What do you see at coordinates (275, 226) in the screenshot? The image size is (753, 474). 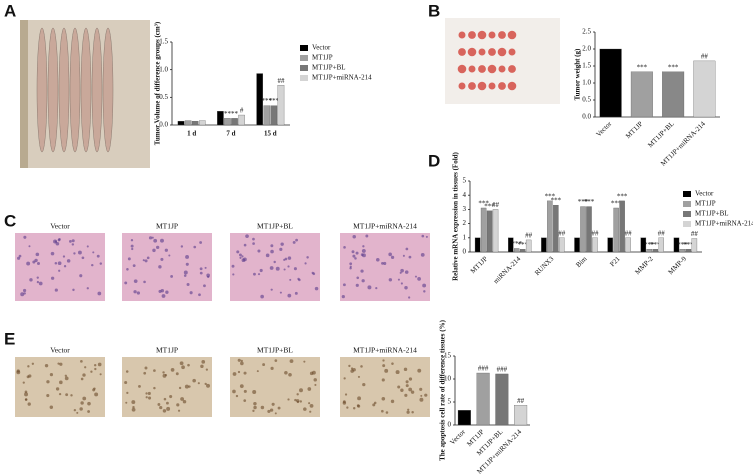 I see `image-caption: MT1JP+BL` at bounding box center [275, 226].